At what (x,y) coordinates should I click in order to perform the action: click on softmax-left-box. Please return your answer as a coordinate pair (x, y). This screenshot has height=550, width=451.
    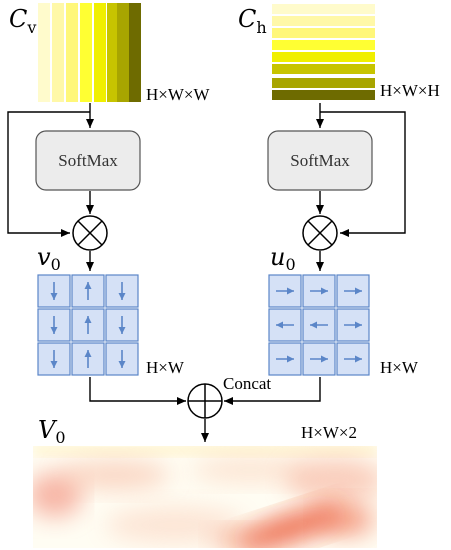
    Looking at the image, I should click on (88, 160).